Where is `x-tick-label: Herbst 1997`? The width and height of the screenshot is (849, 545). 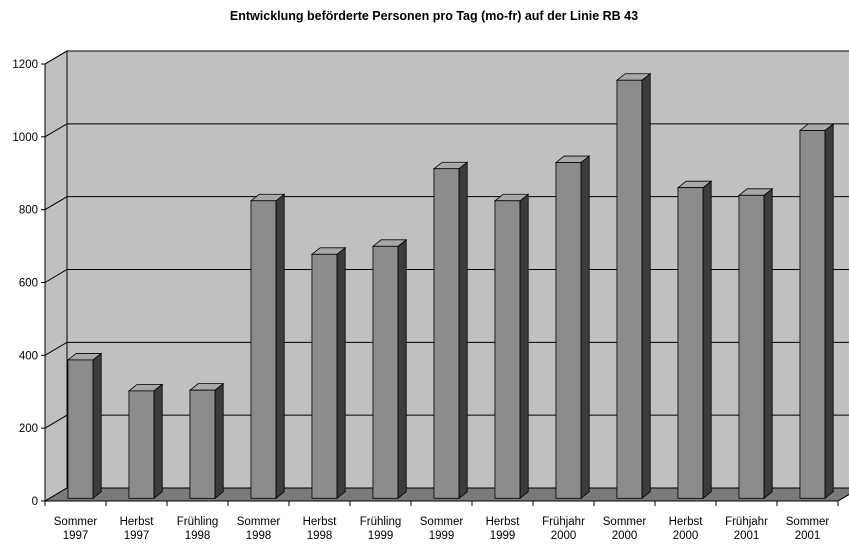
x-tick-label: Herbst 1997 is located at coordinates (137, 529).